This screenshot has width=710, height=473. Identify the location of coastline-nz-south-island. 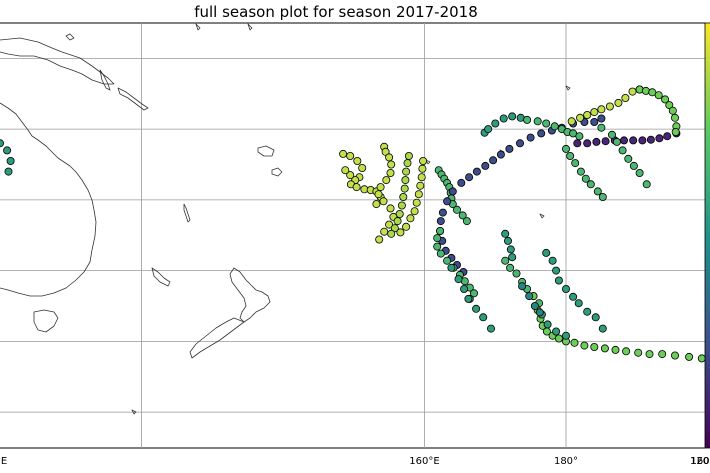
(217, 338).